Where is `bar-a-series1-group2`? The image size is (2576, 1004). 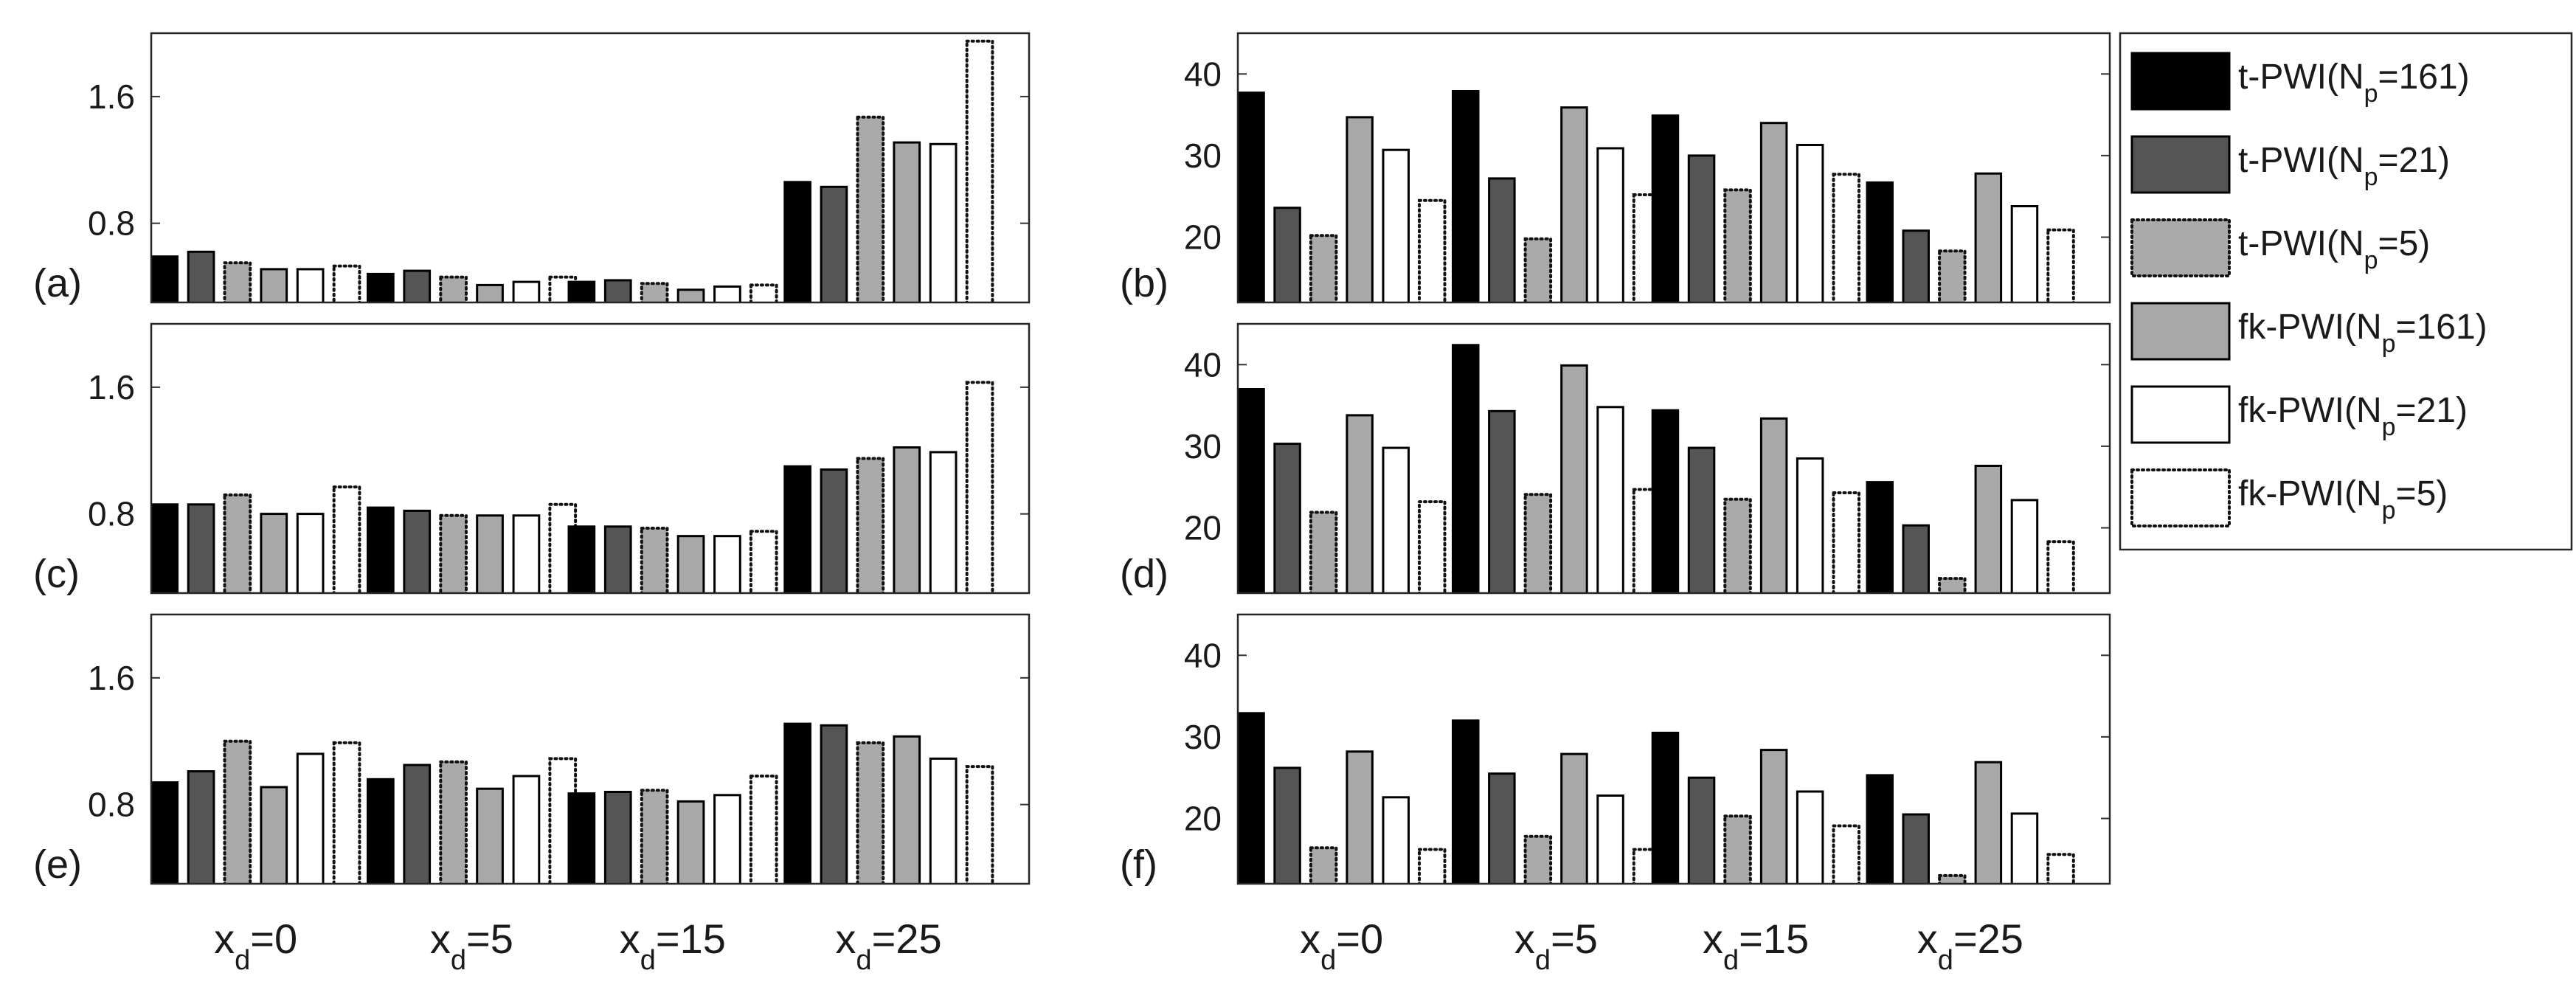
bar-a-series1-group2 is located at coordinates (381, 287).